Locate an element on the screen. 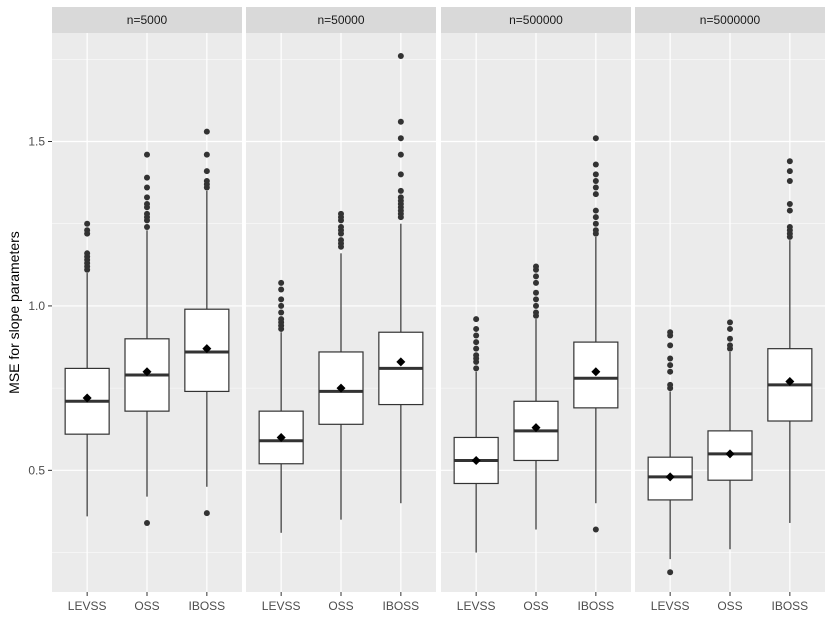 Image resolution: width=830 pixels, height=623 pixels. facet-strip-label: n=5000 is located at coordinates (147, 20).